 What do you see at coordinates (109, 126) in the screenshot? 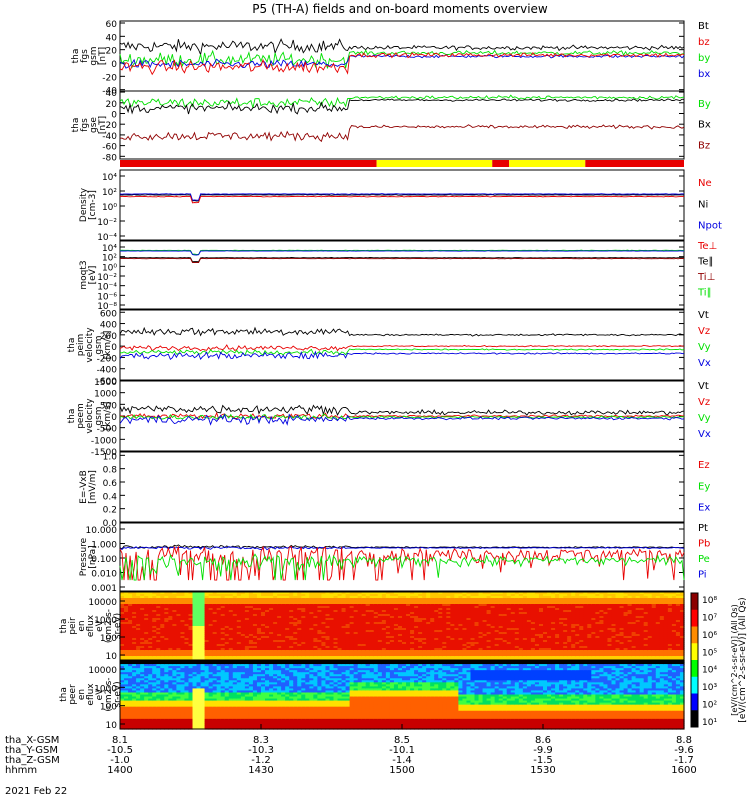
I see `y-tick-label: -20` at bounding box center [109, 126].